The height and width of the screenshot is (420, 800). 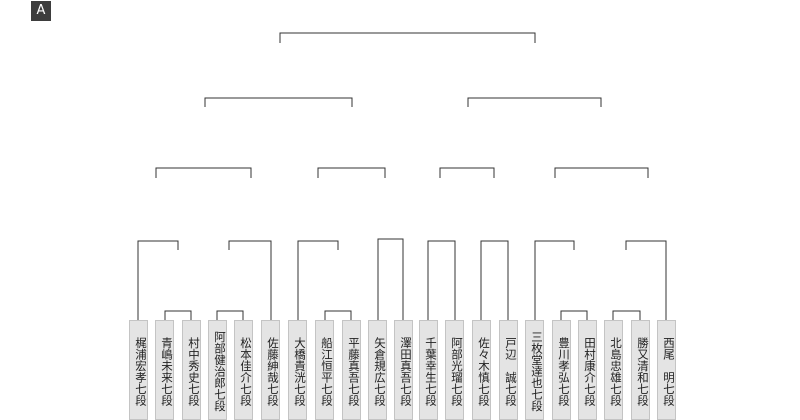 I want to click on player-3: 村中秀史七段, so click(x=191, y=370).